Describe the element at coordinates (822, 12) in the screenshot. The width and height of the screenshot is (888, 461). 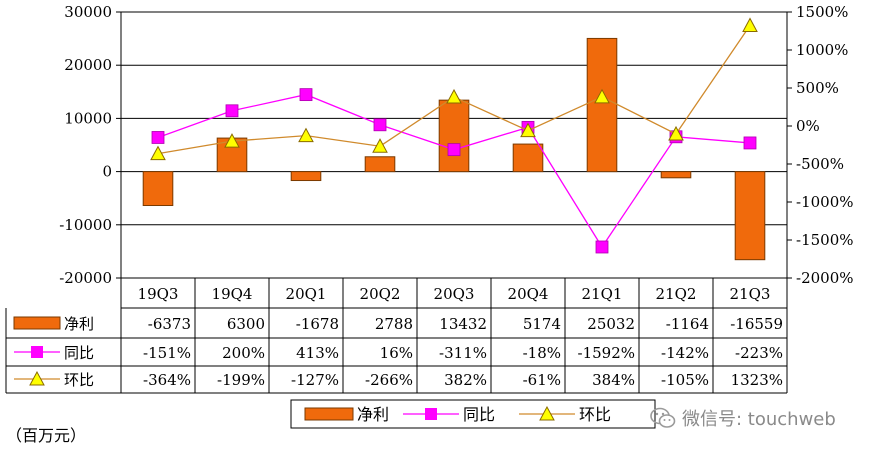
I see `right-axis-tick-label: 1500%` at that location.